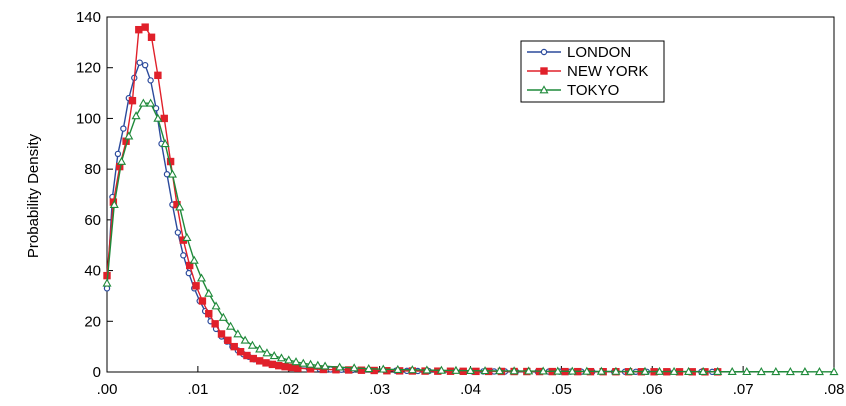 The height and width of the screenshot is (406, 846). Describe the element at coordinates (599, 52) in the screenshot. I see `legend-label-london: LONDON` at that location.